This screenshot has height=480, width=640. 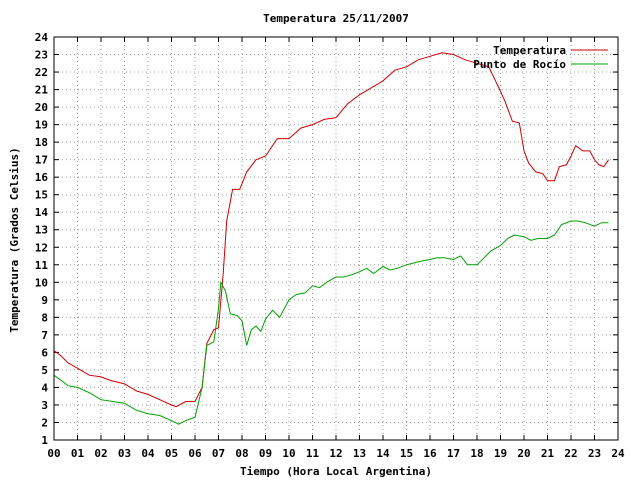 I want to click on x-tick-label: 11, so click(x=313, y=453).